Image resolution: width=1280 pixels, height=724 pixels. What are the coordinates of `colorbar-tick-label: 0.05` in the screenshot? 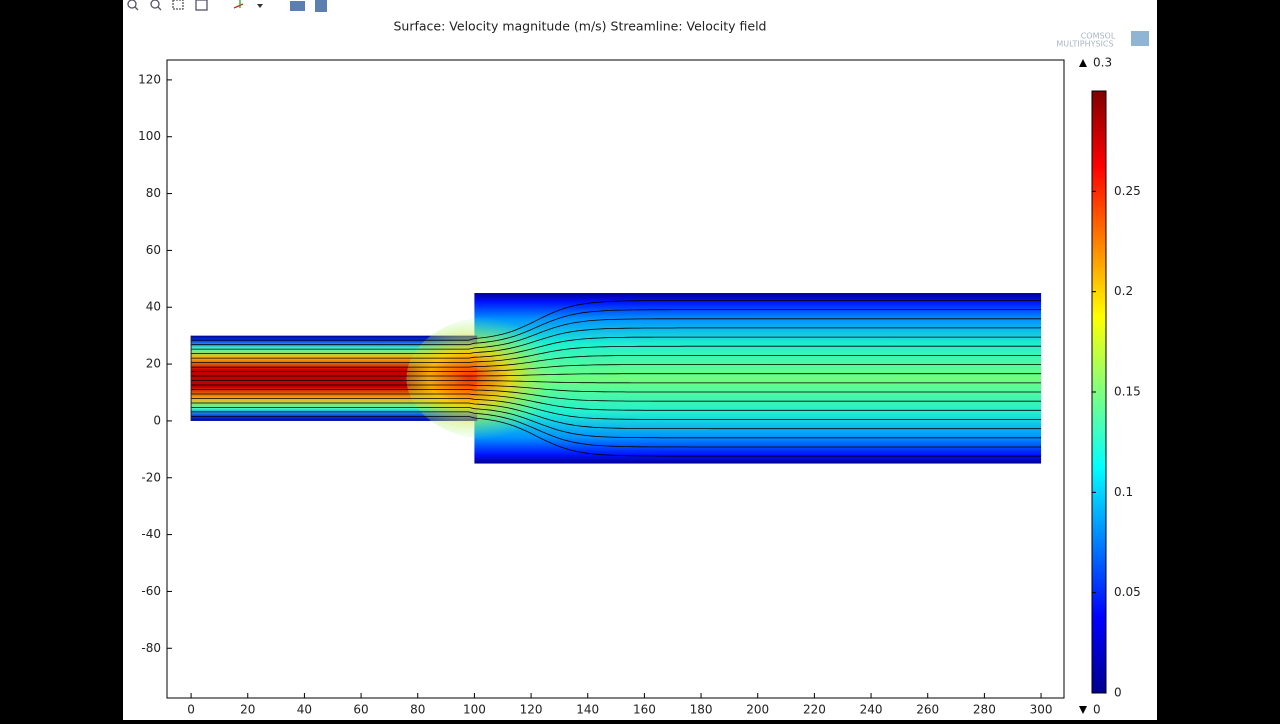 It's located at (1127, 592).